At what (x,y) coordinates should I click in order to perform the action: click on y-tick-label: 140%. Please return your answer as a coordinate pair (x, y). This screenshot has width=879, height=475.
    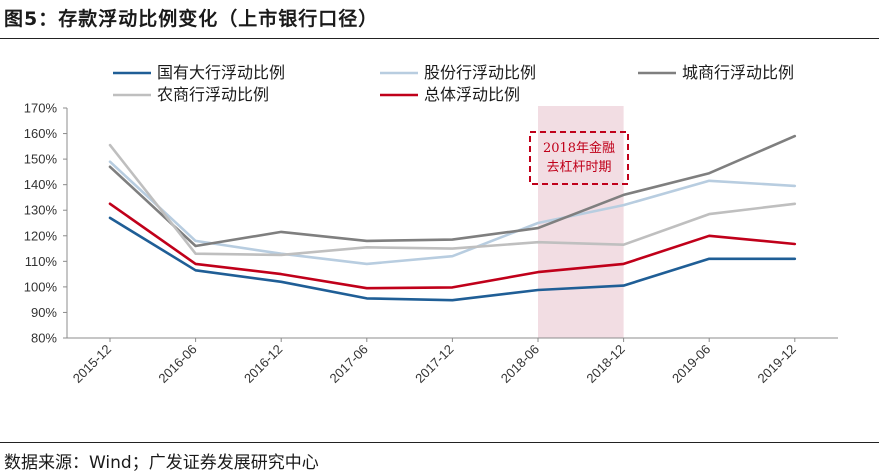
    Looking at the image, I should click on (41, 184).